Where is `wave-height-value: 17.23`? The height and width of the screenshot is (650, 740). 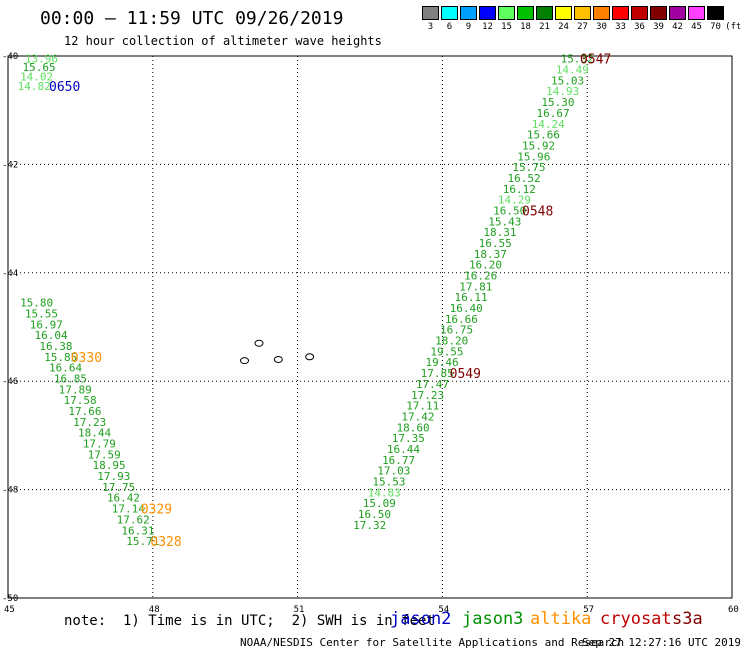
wave-height-value: 17.23 is located at coordinates (89, 422).